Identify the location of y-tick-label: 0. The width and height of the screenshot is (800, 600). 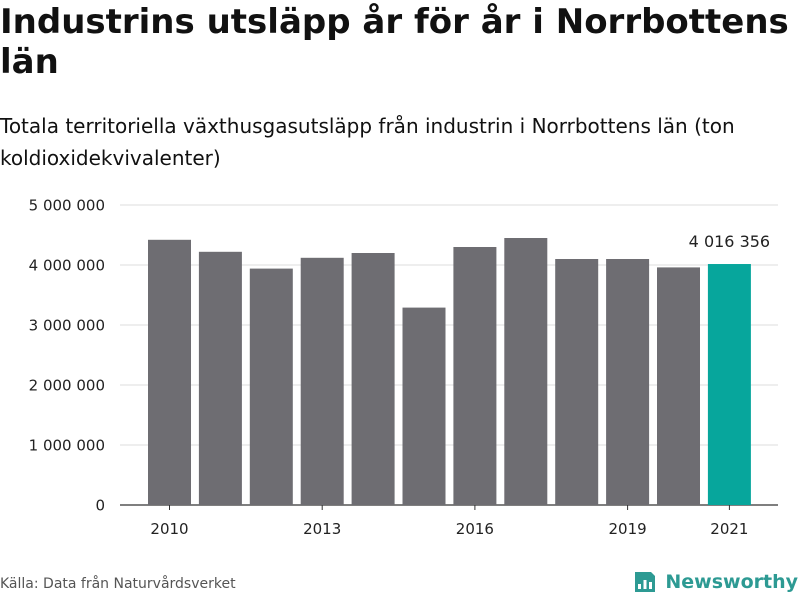
(100, 506).